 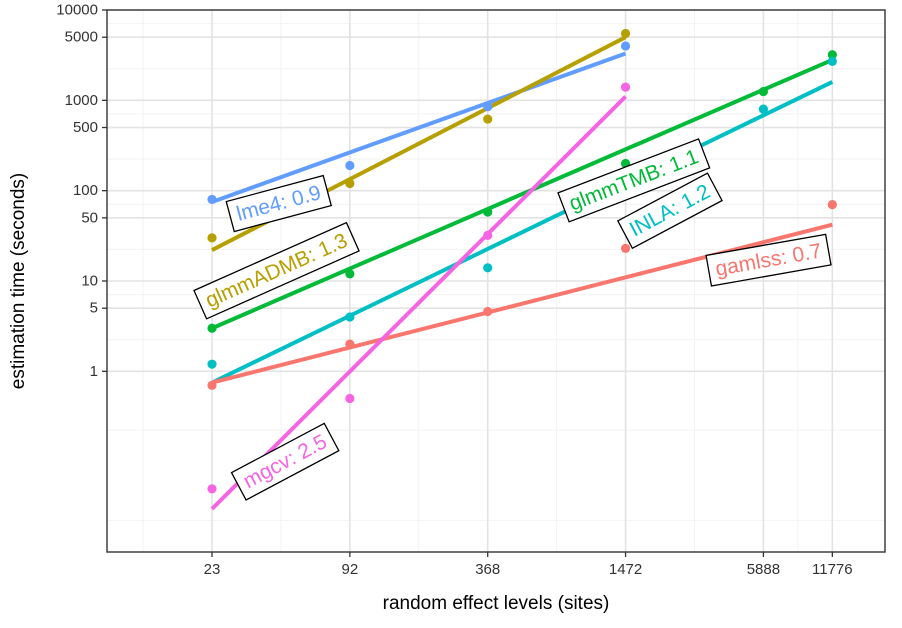 What do you see at coordinates (85, 190) in the screenshot?
I see `y-tick-label: 100` at bounding box center [85, 190].